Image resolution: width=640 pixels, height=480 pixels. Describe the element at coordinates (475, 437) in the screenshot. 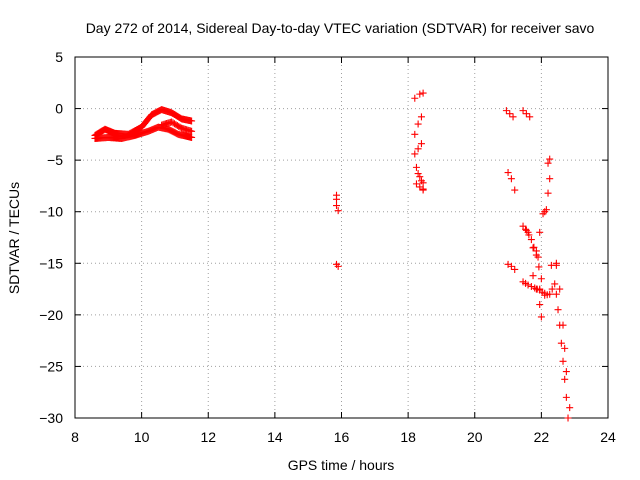

I see `x-tick-label: 20` at that location.